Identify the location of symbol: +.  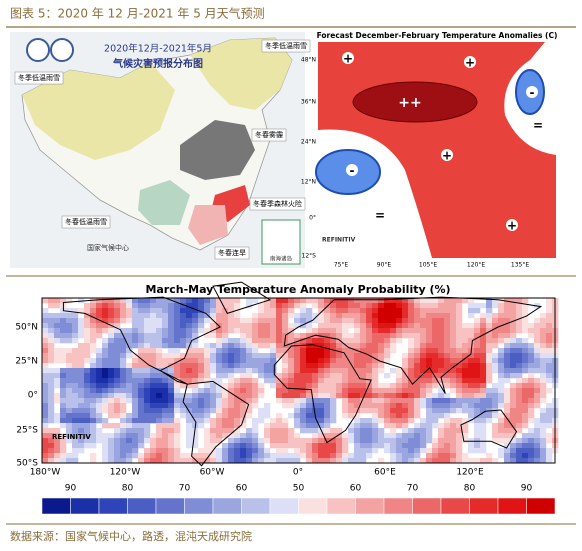
(470, 63).